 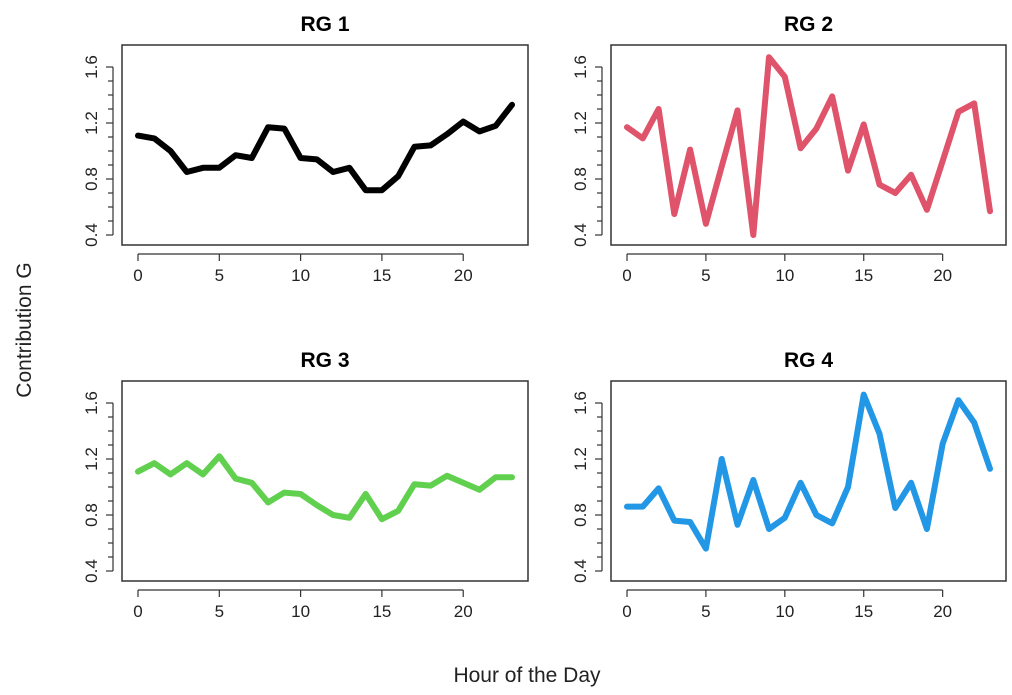 I want to click on panel-title: RG 1, so click(x=324, y=24).